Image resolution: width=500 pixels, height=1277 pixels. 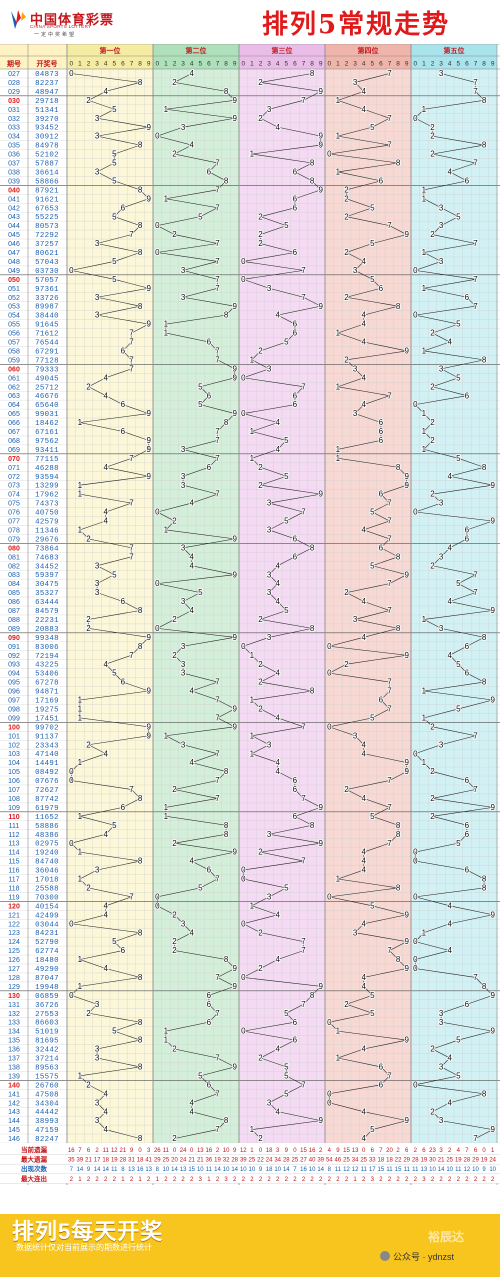 I want to click on position-header-4: 第四位, so click(x=368, y=50).